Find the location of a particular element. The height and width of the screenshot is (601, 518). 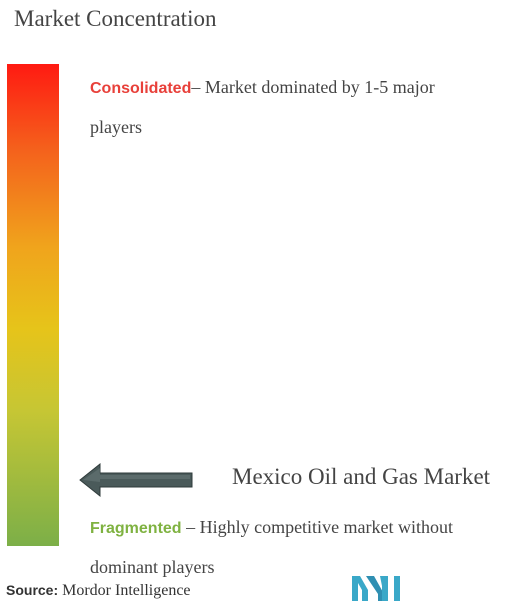

source-text: Mordor Intelligence is located at coordinates (124, 590).